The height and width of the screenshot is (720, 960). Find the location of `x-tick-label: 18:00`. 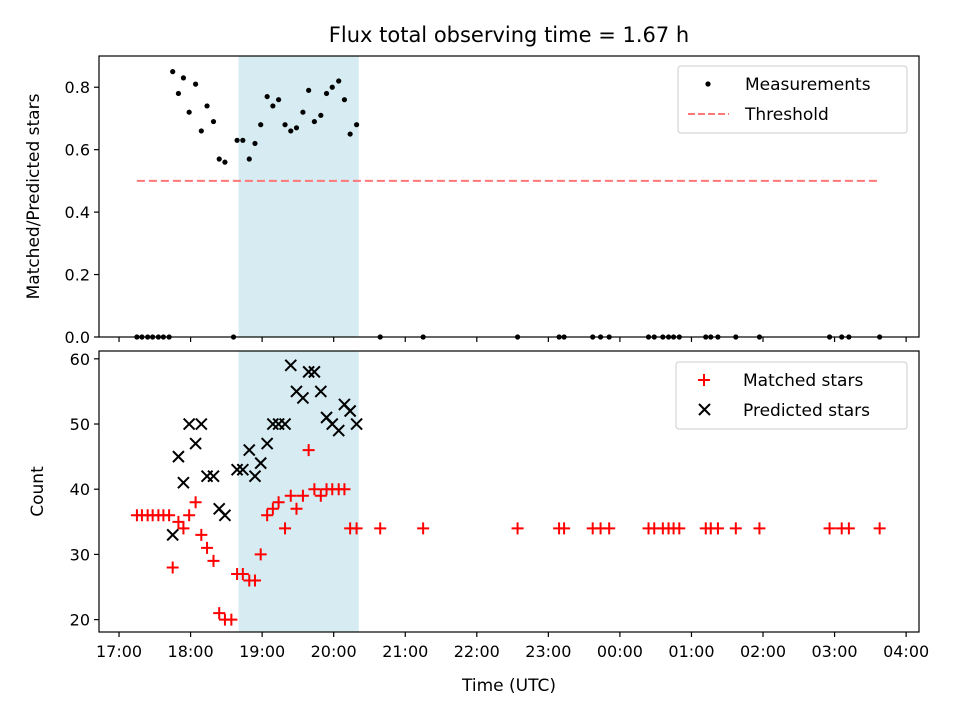

x-tick-label: 18:00 is located at coordinates (191, 651).